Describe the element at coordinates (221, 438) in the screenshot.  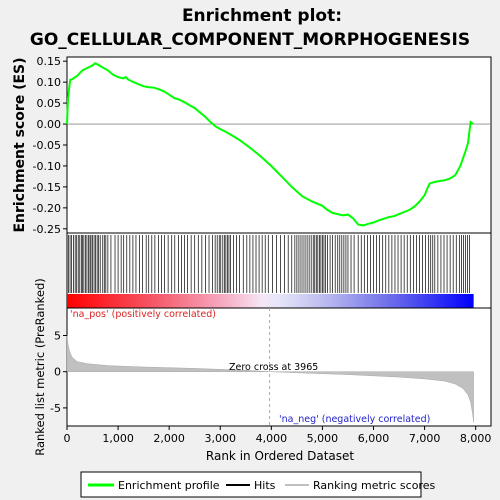
I see `x-tick-label: 3,000` at that location.